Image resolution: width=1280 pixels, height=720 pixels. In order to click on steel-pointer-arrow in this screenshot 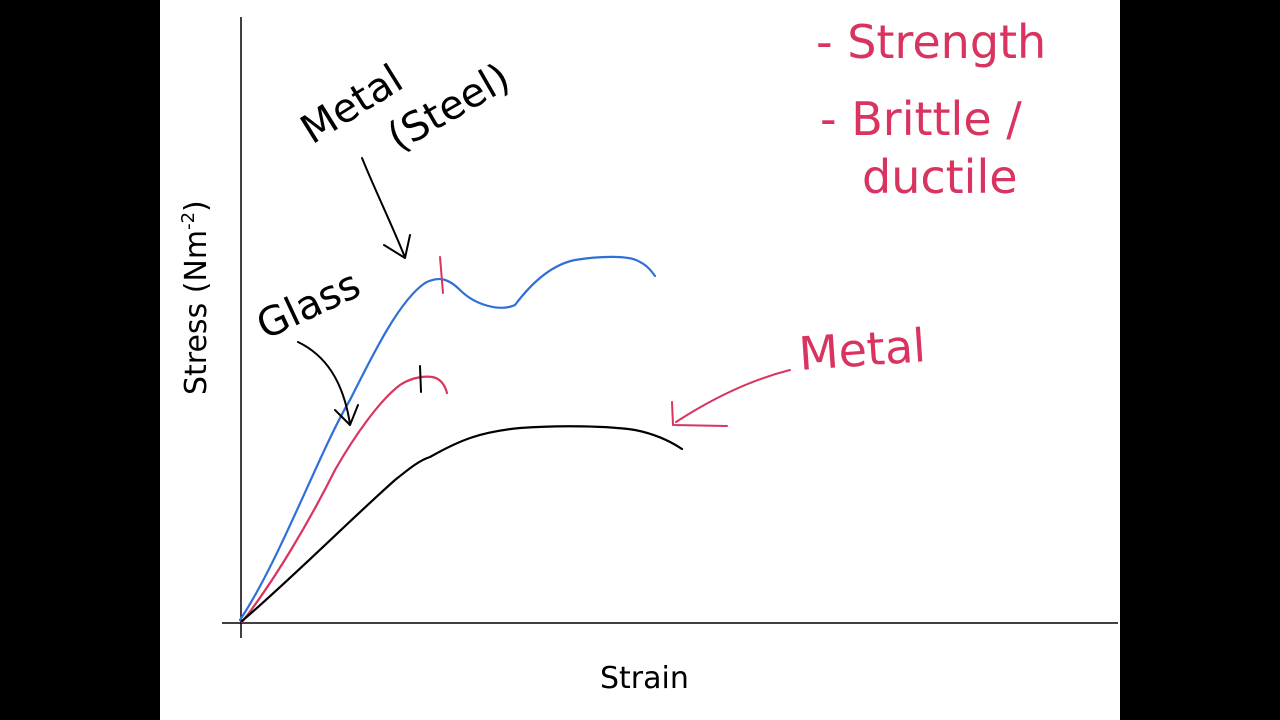, I will do `click(386, 208)`.